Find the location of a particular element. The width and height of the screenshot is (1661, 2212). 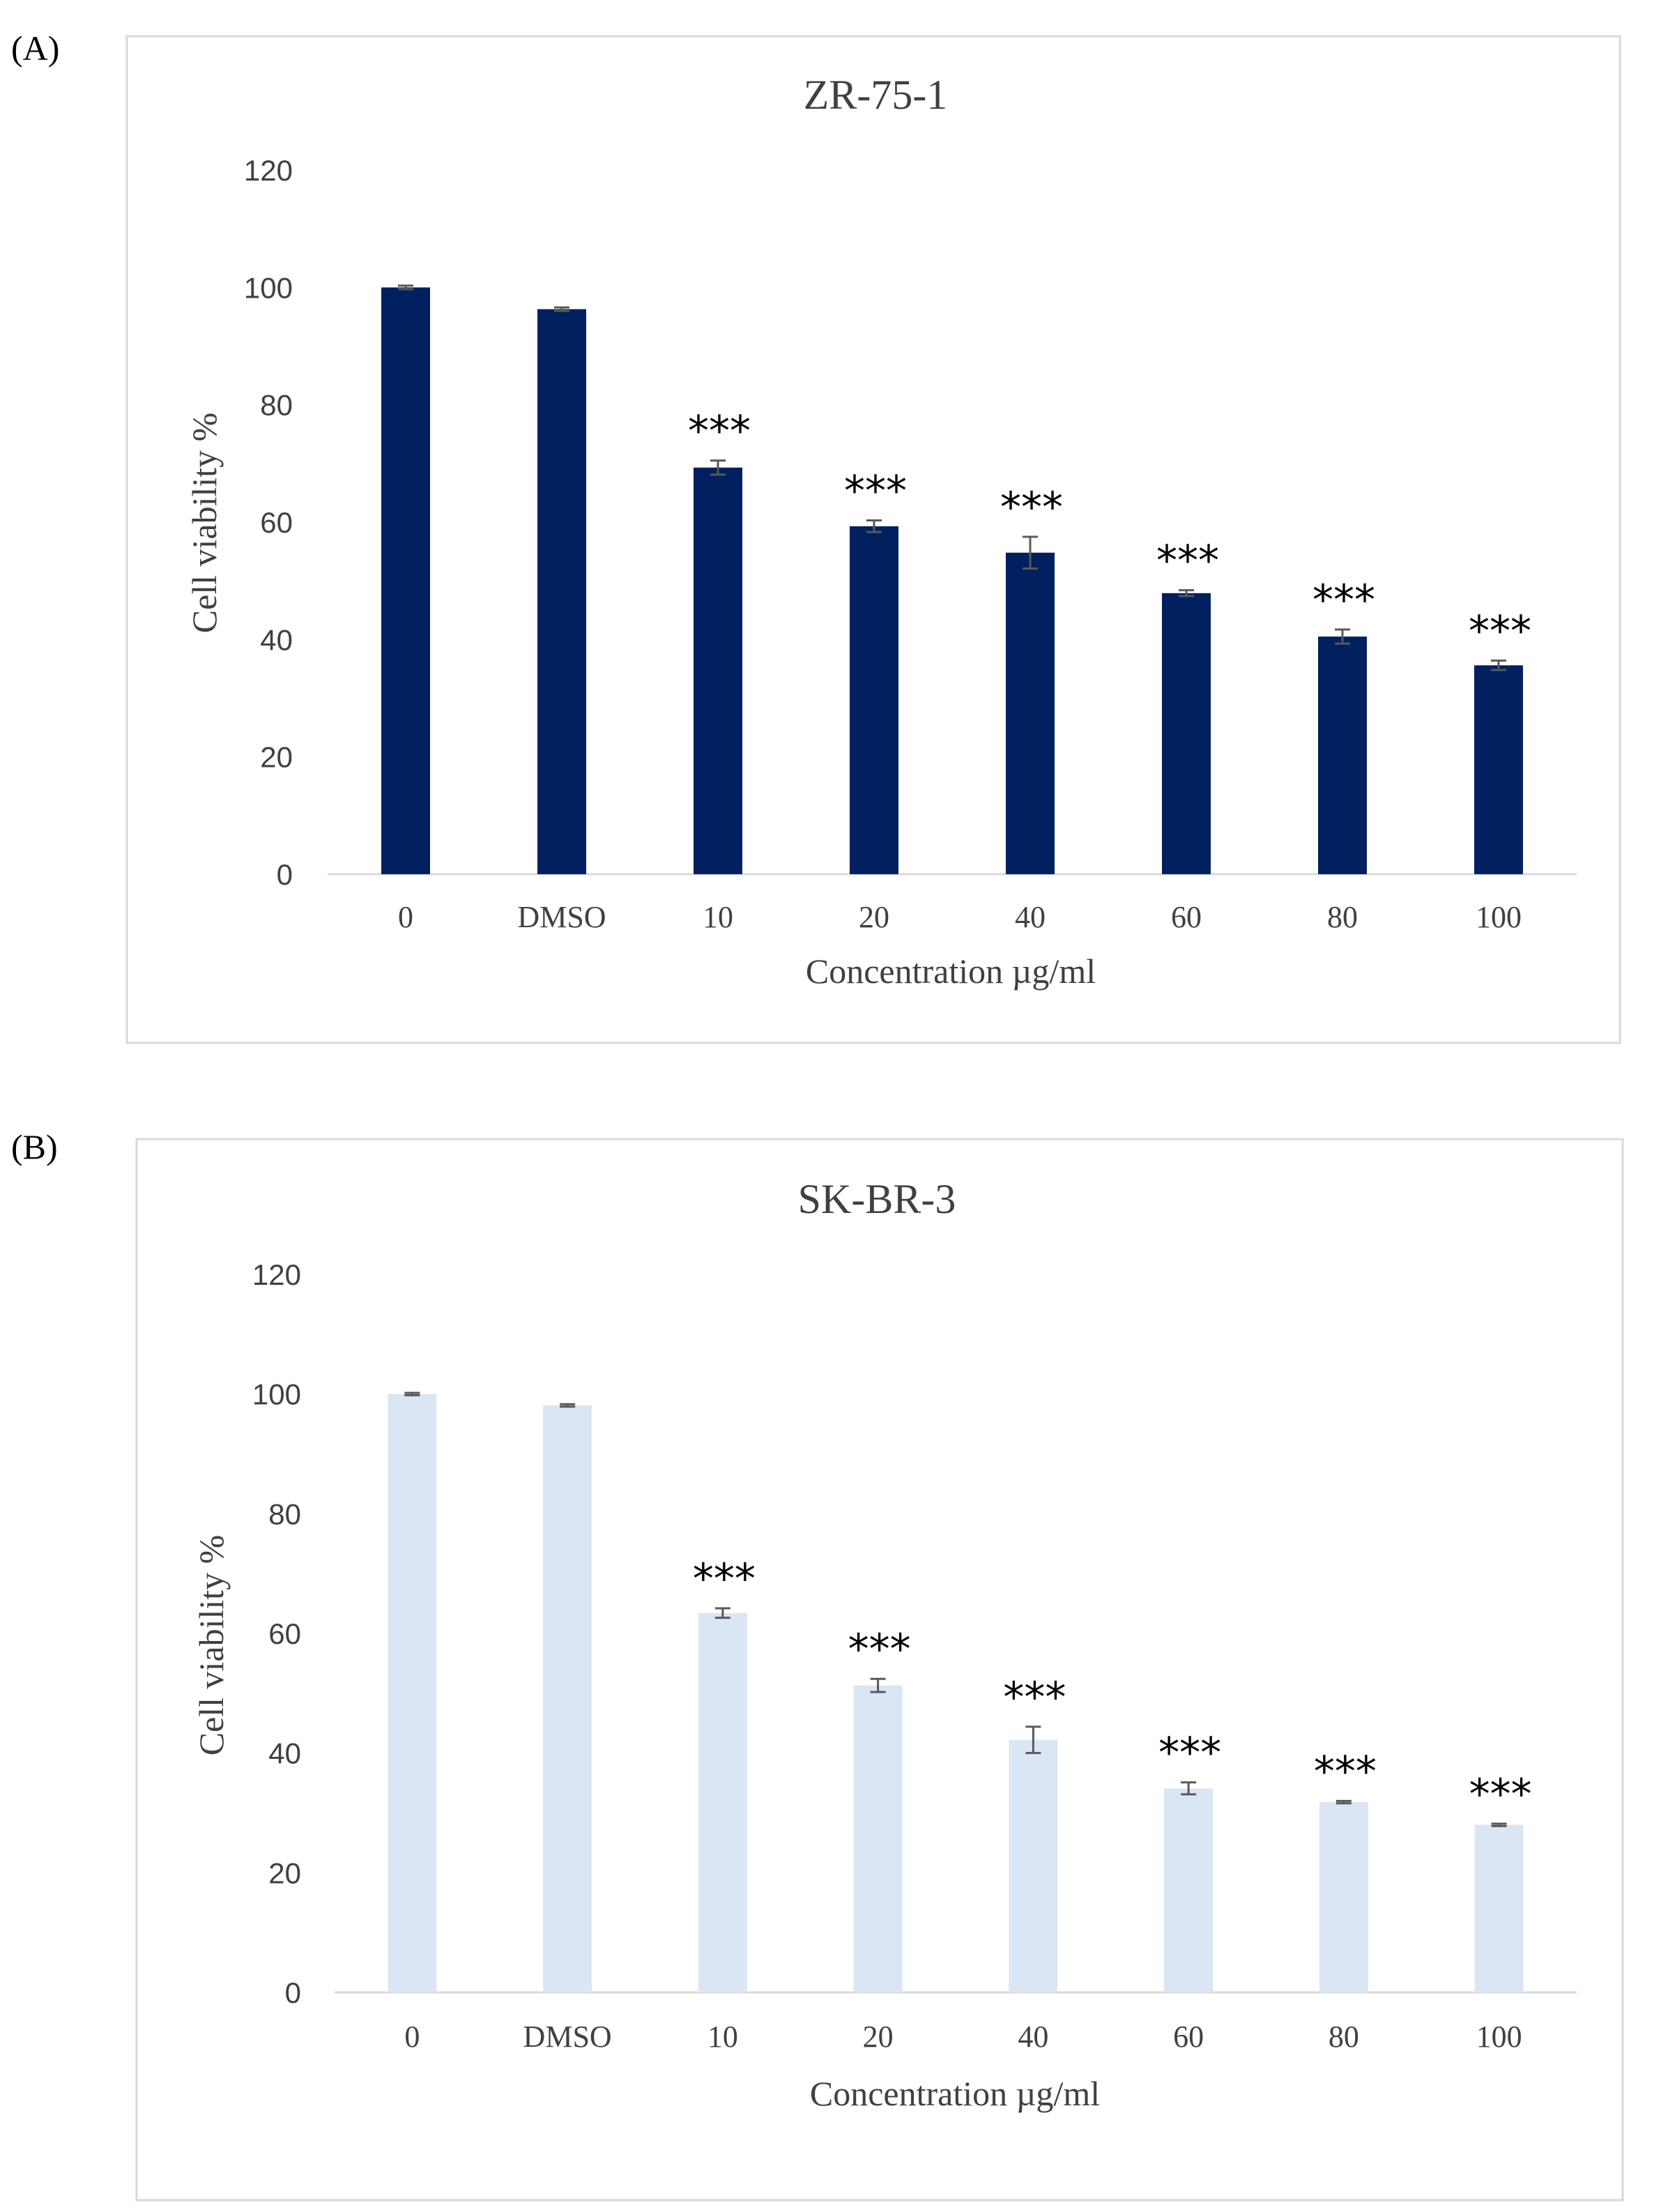

chart-title: SK-BR-3 is located at coordinates (877, 1199).